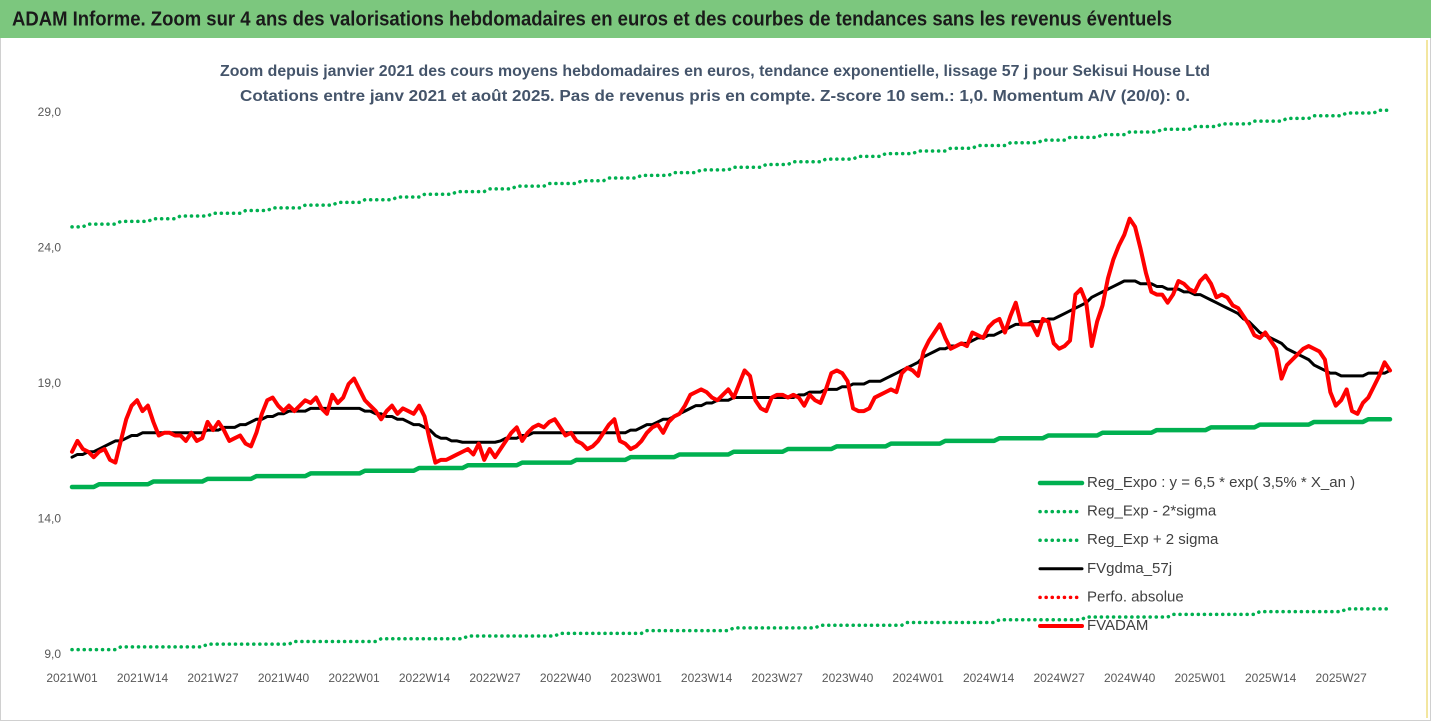 This screenshot has width=1431, height=721. I want to click on legend-label: FVADAM, so click(1117, 625).